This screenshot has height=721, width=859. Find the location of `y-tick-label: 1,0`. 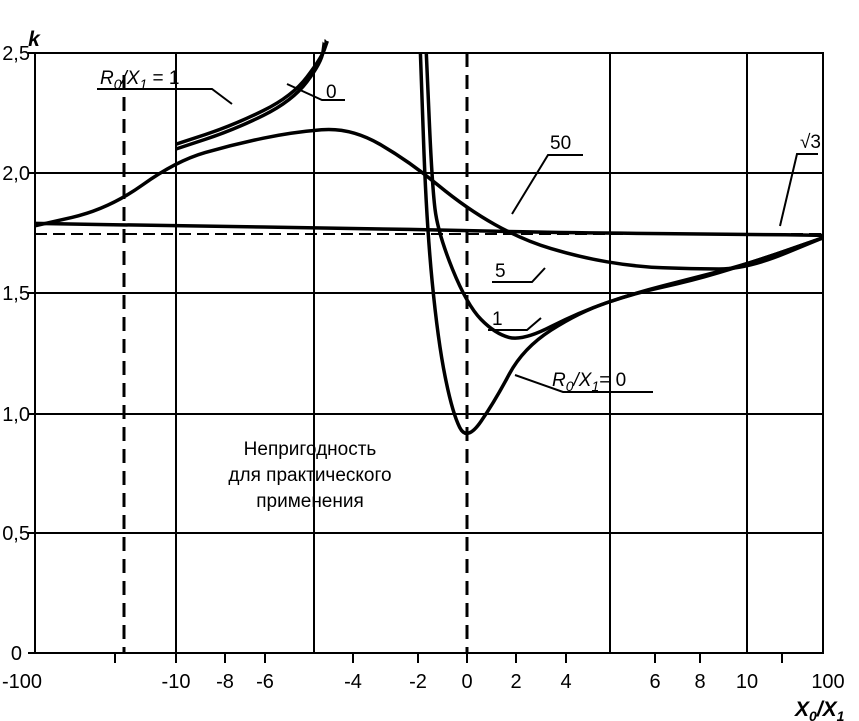

y-tick-label: 1,0 is located at coordinates (16, 415).